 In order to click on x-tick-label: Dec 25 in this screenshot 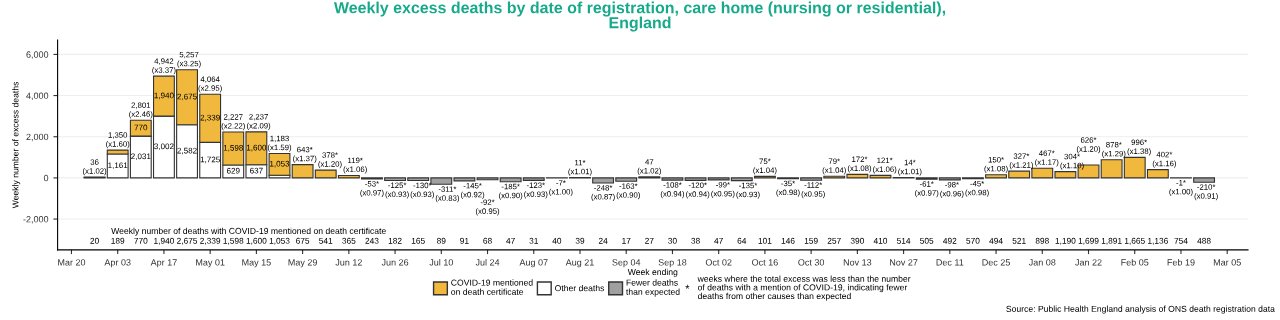, I will do `click(996, 262)`.